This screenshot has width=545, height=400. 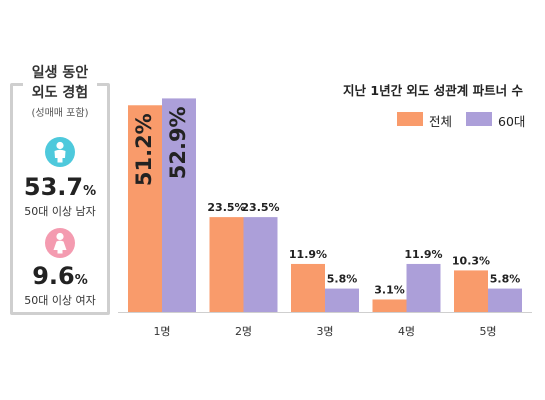 I want to click on data-label-60s-4: 11.9%, so click(x=423, y=254).